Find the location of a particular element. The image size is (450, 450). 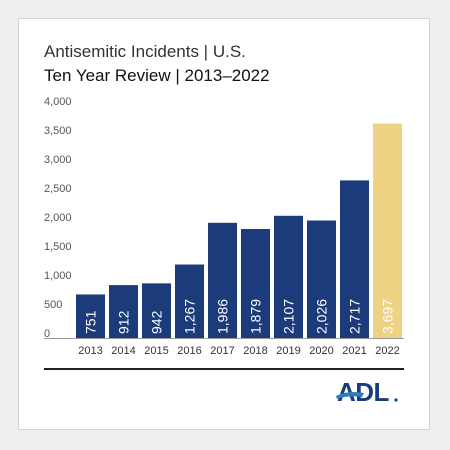

bar-2014 is located at coordinates (123, 311).